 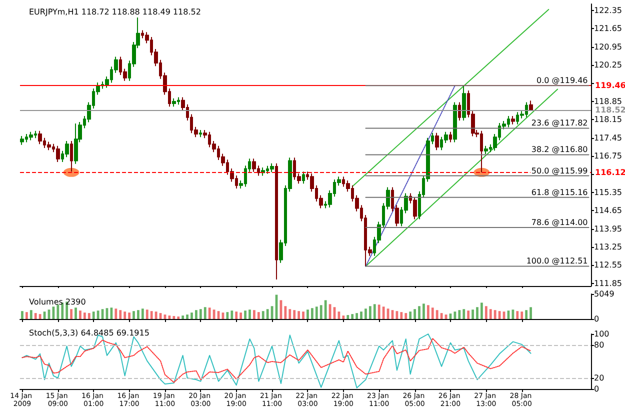 What do you see at coordinates (599, 378) in the screenshot?
I see `y-tick-label: 20` at bounding box center [599, 378].